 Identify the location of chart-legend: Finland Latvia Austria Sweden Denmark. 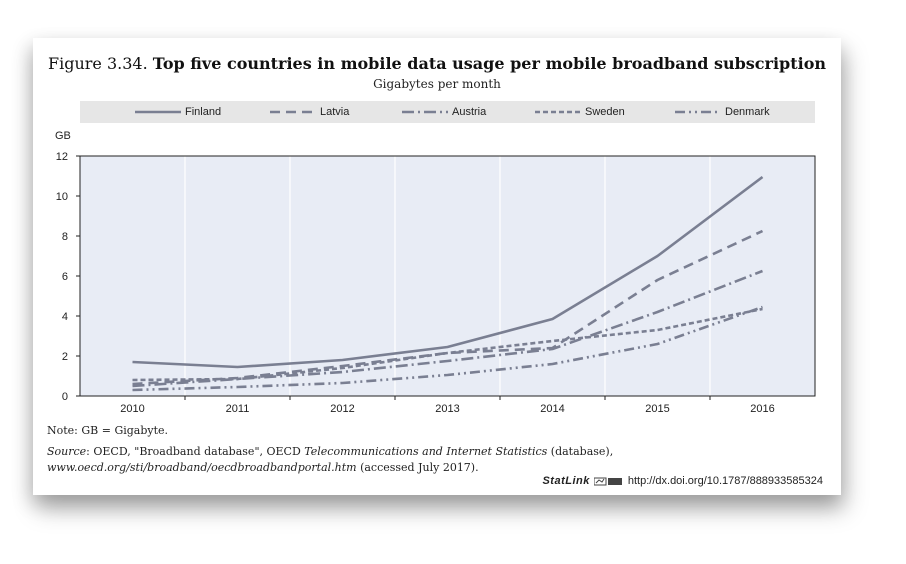
(447, 112).